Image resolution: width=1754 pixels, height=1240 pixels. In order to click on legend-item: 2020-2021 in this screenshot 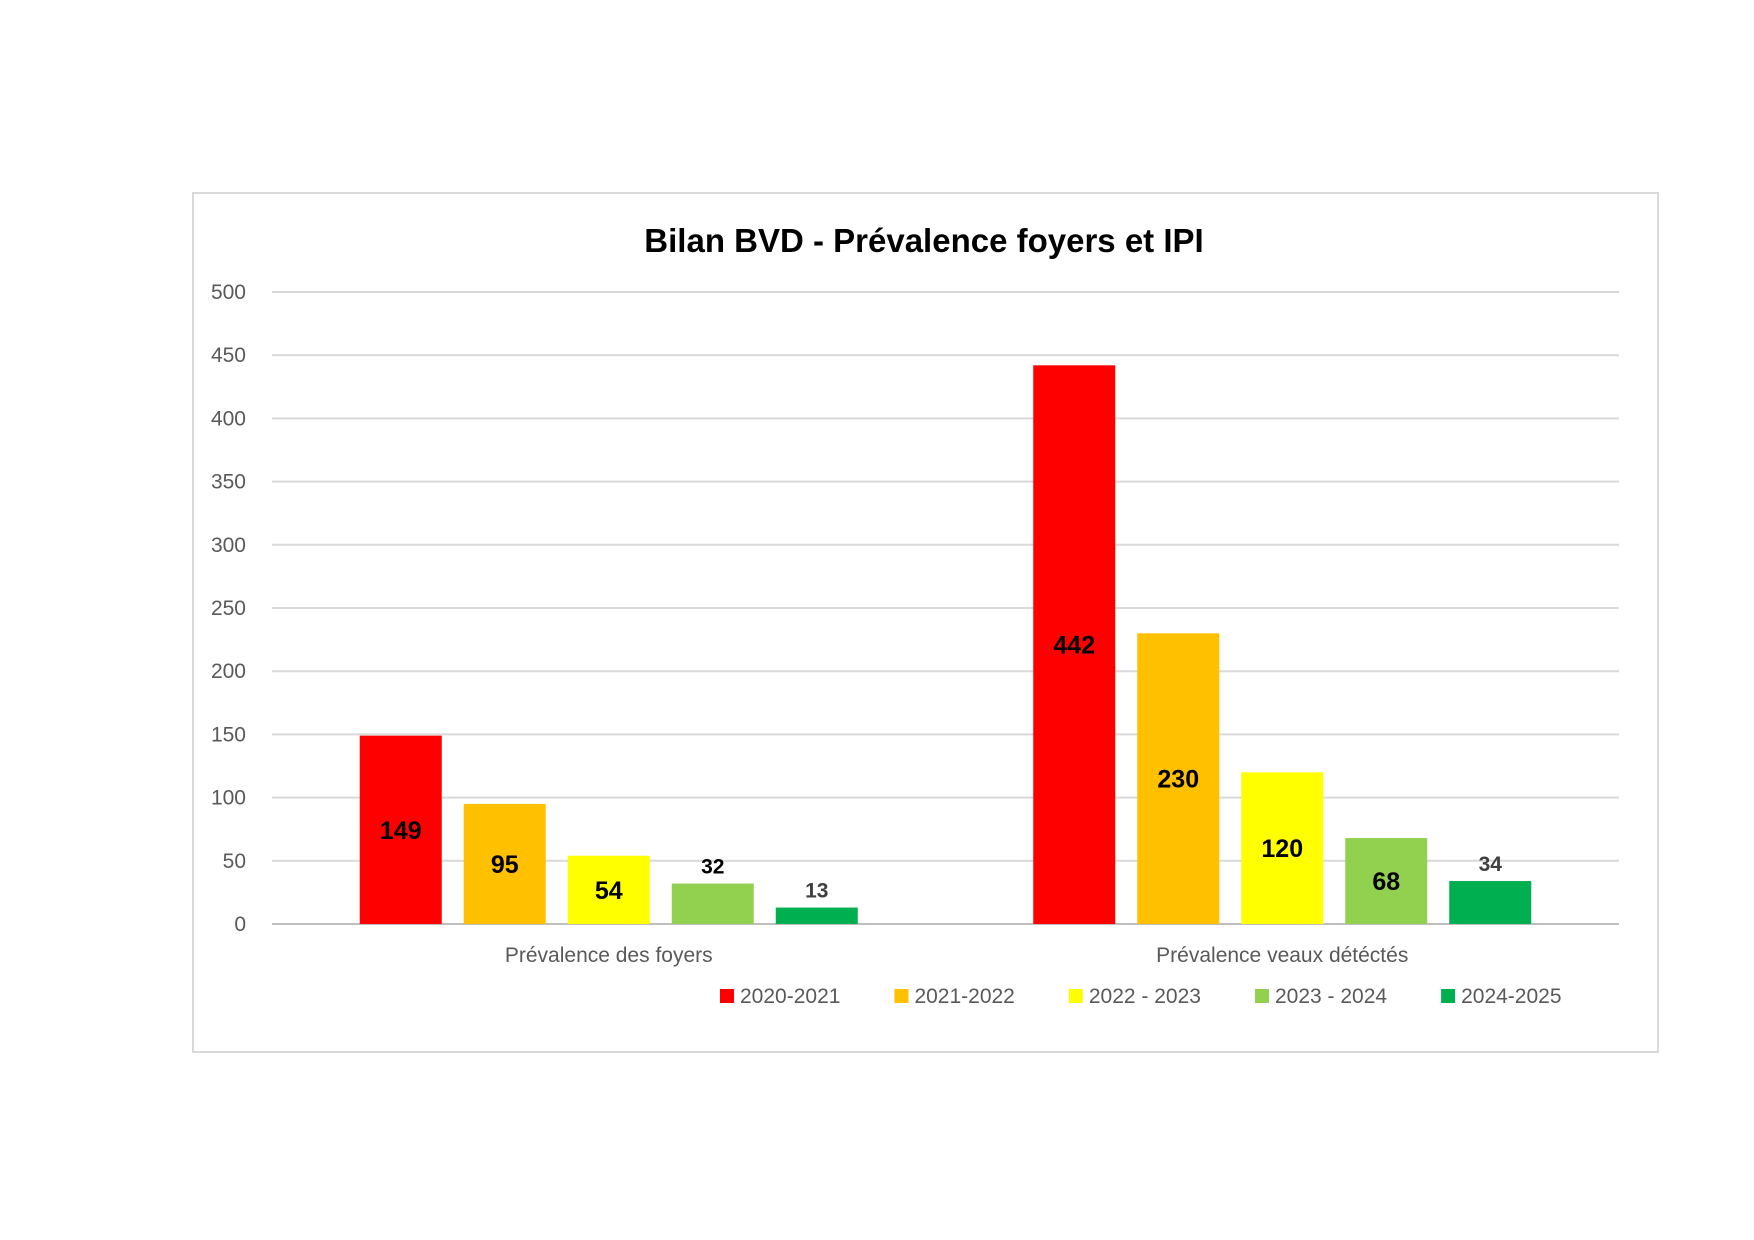, I will do `click(780, 996)`.